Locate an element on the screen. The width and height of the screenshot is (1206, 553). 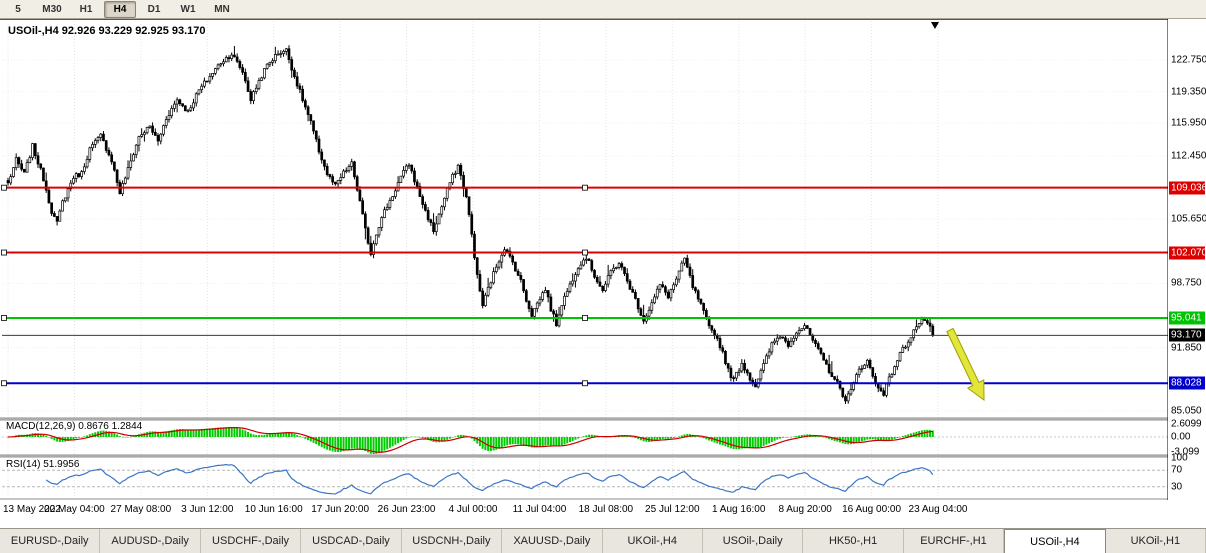
down-arrow-drawing is located at coordinates (965, 364).